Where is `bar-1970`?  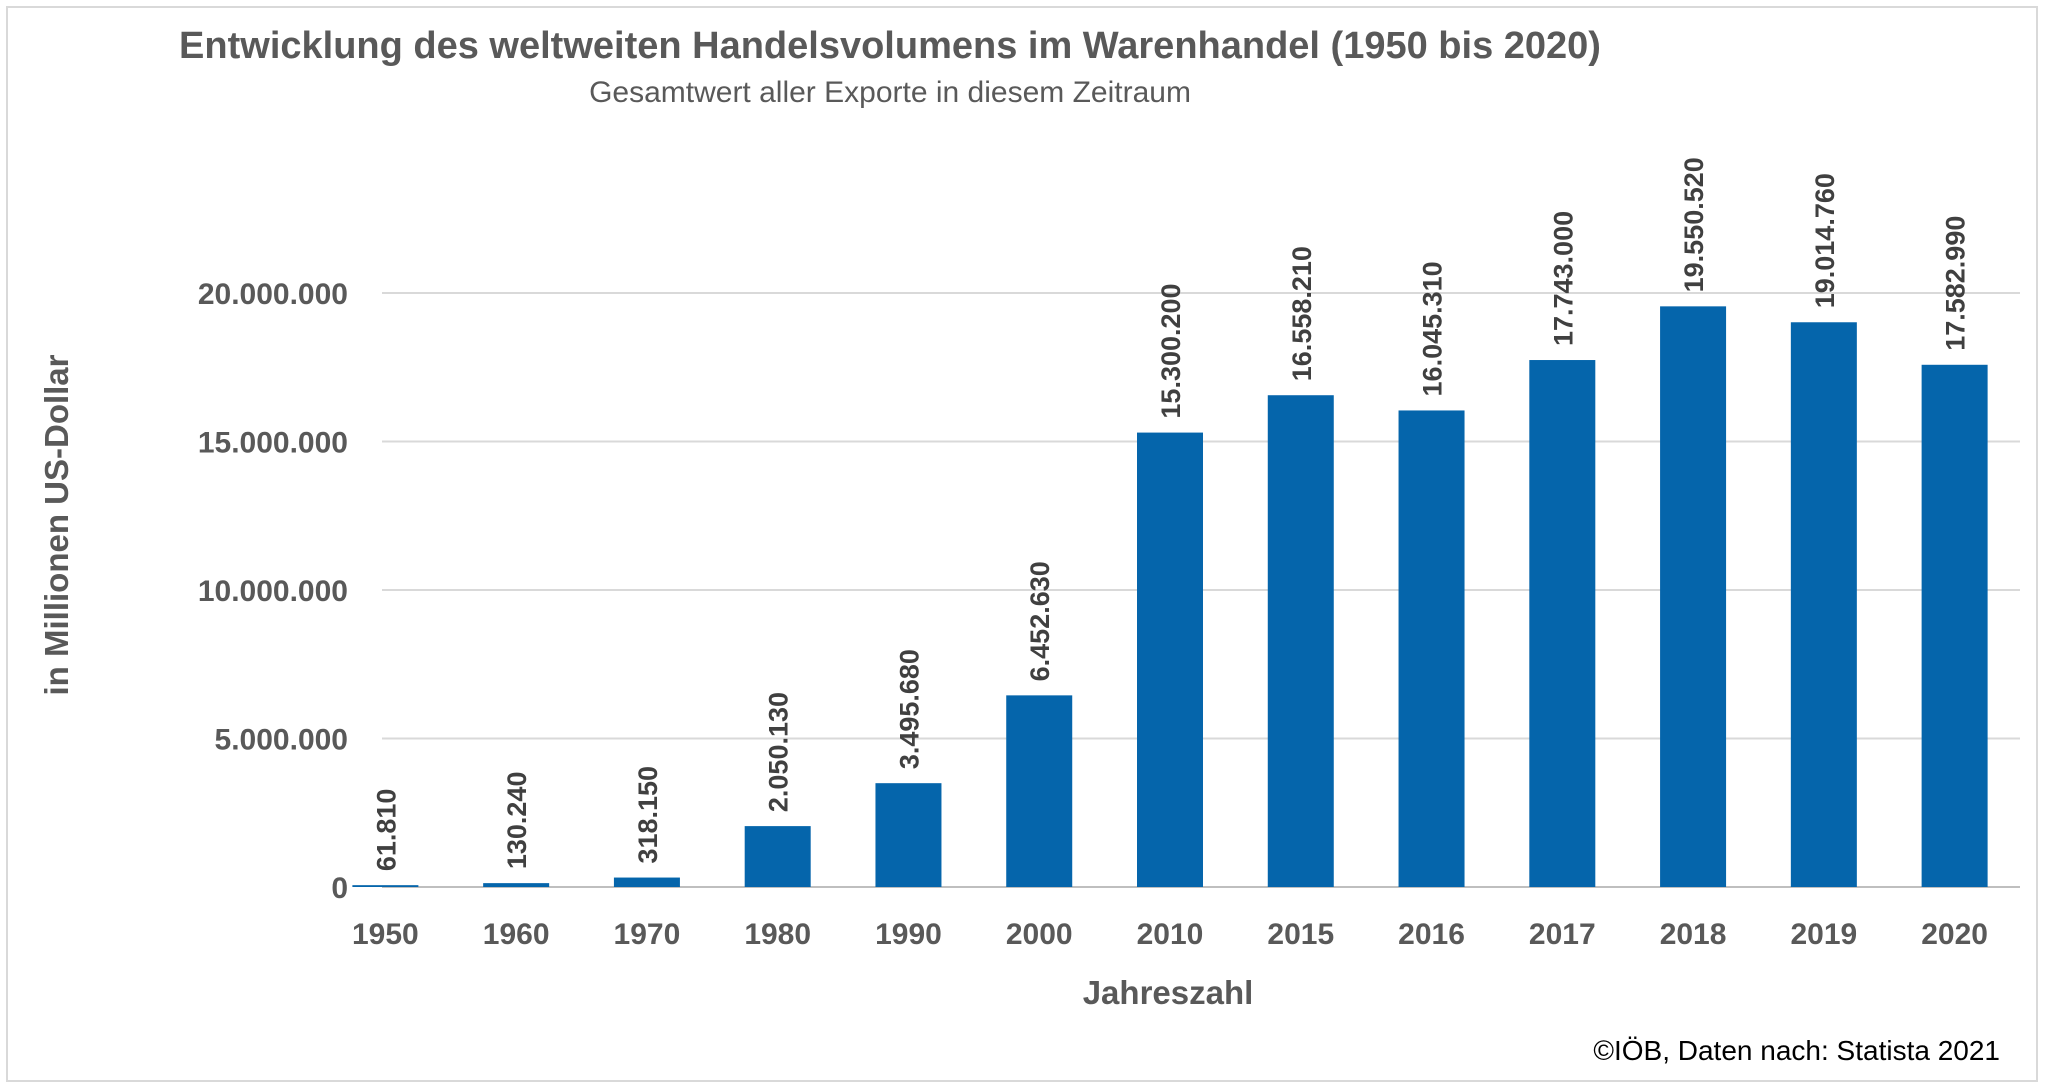
bar-1970 is located at coordinates (646, 882).